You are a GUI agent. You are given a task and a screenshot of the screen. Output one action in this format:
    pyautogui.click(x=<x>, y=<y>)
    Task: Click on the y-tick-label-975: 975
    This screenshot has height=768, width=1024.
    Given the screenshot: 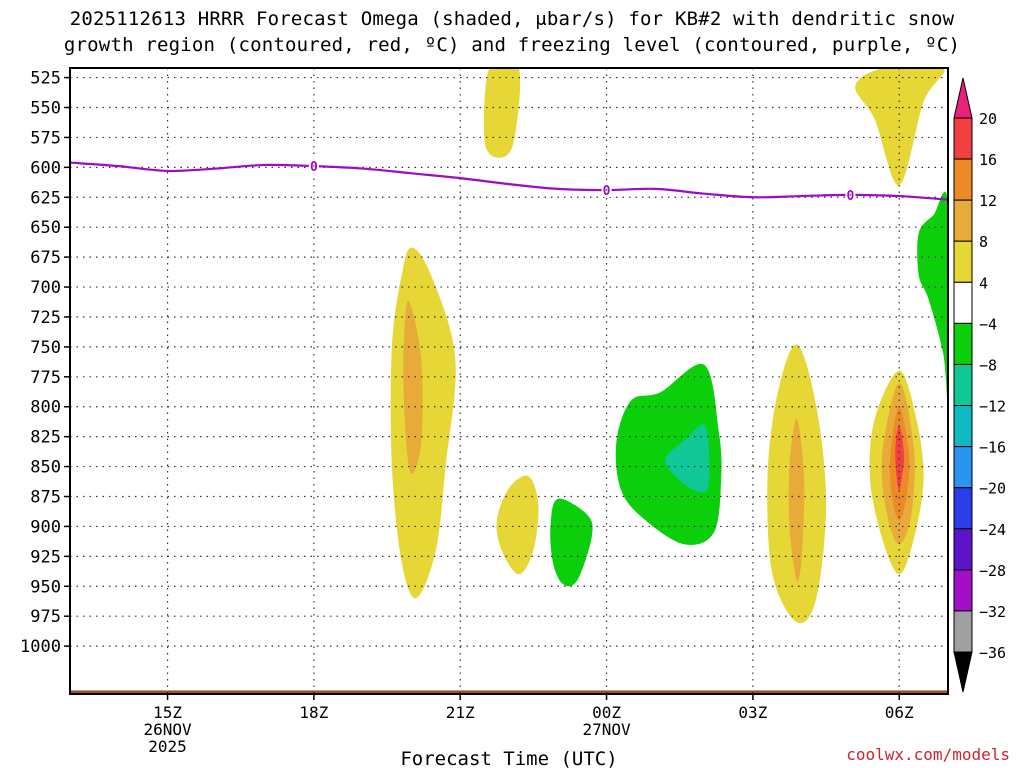 What is the action you would take?
    pyautogui.click(x=45, y=617)
    